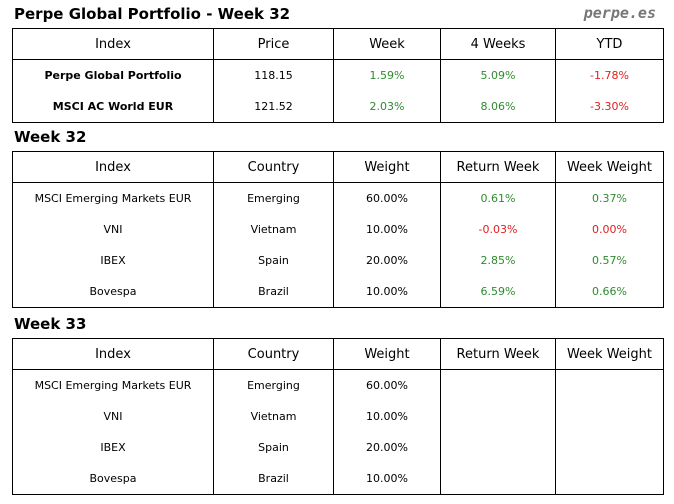 This screenshot has height=504, width=674. What do you see at coordinates (609, 229) in the screenshot?
I see `cell: 0.00%` at bounding box center [609, 229].